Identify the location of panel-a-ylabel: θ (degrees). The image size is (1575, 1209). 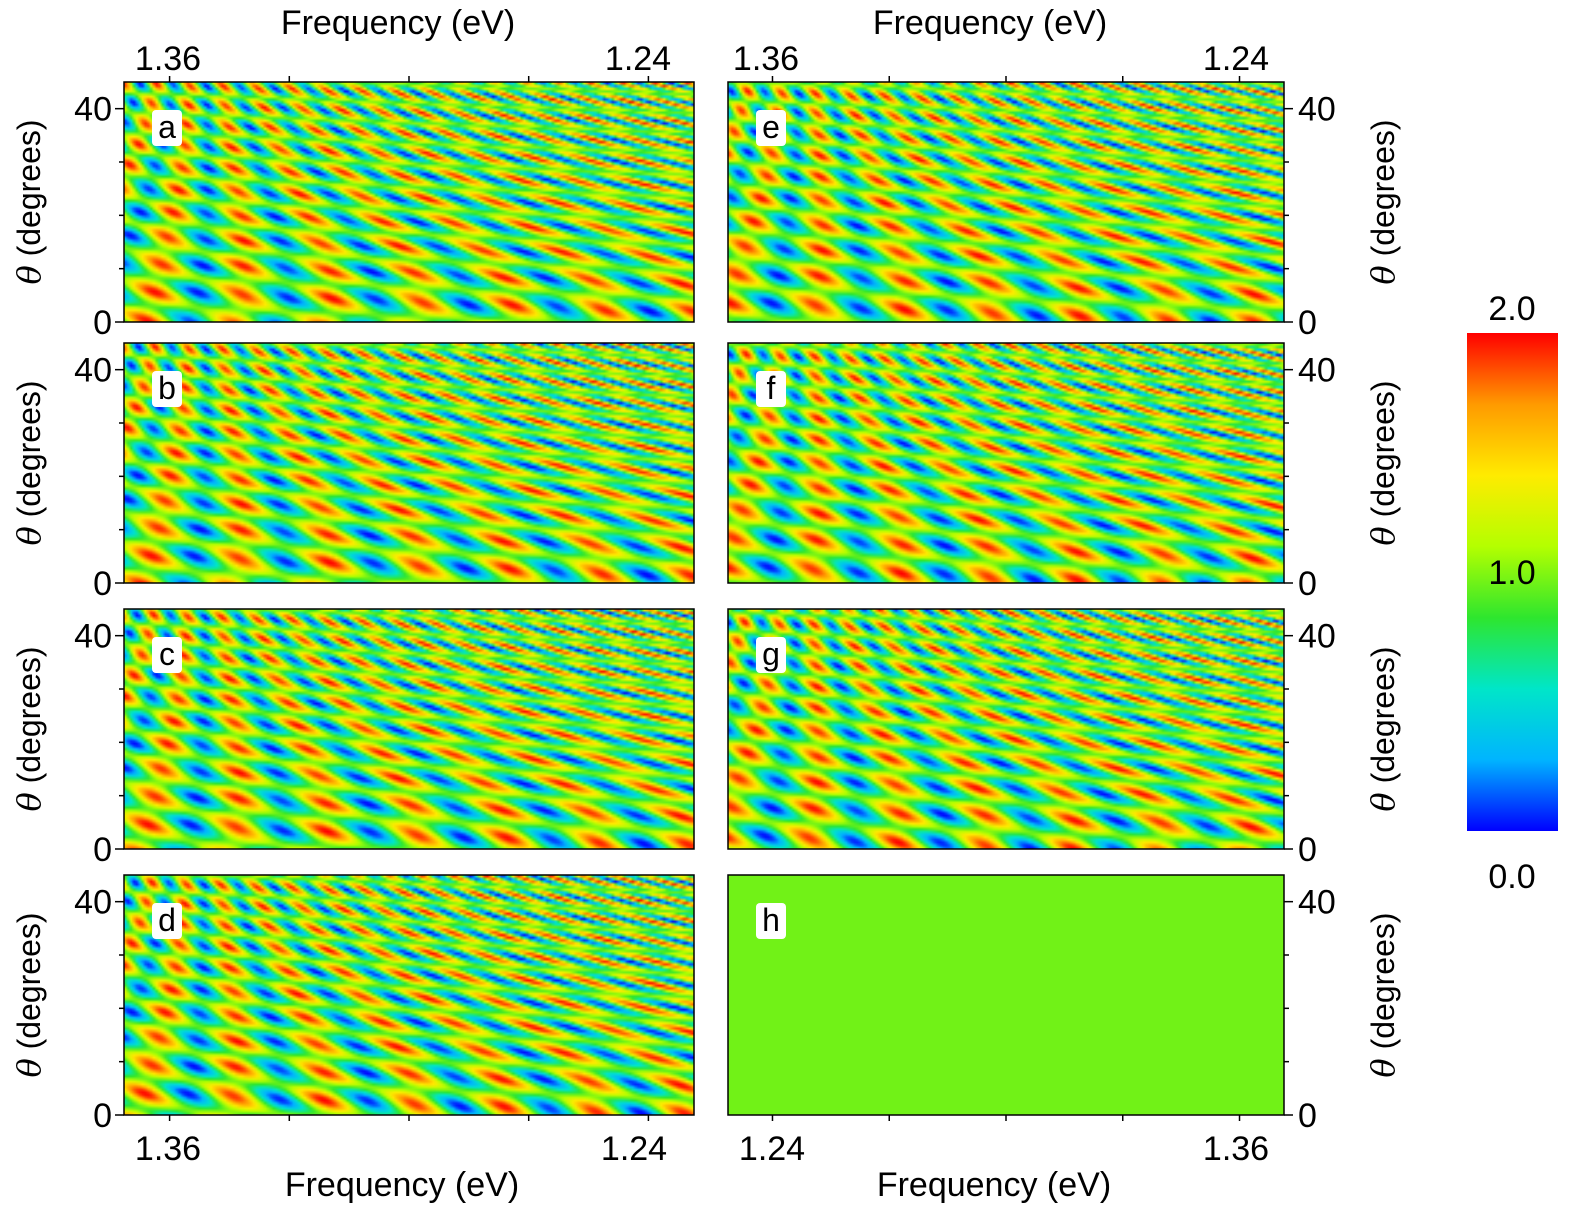
(29, 201).